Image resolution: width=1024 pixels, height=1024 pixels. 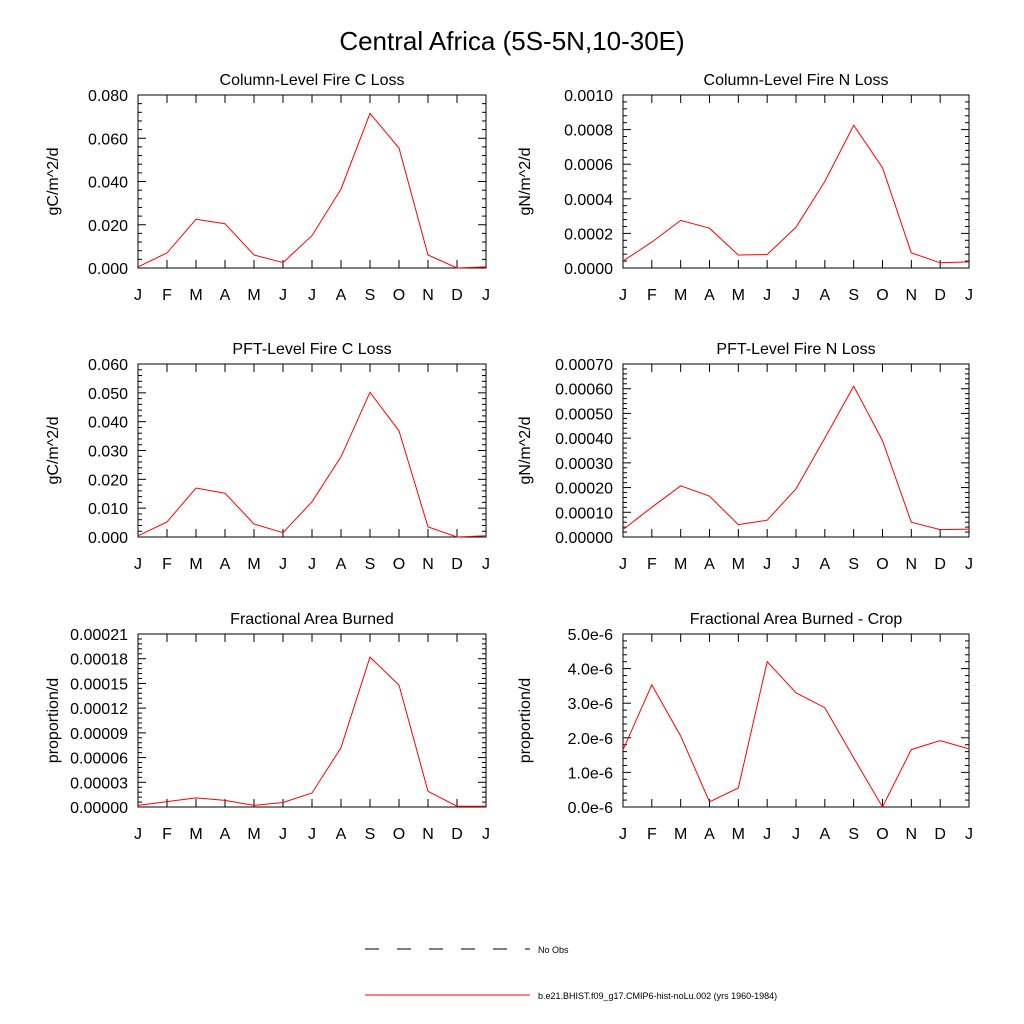 I want to click on page-title: Central Africa (5S-5N,10-30E), so click(x=511, y=41).